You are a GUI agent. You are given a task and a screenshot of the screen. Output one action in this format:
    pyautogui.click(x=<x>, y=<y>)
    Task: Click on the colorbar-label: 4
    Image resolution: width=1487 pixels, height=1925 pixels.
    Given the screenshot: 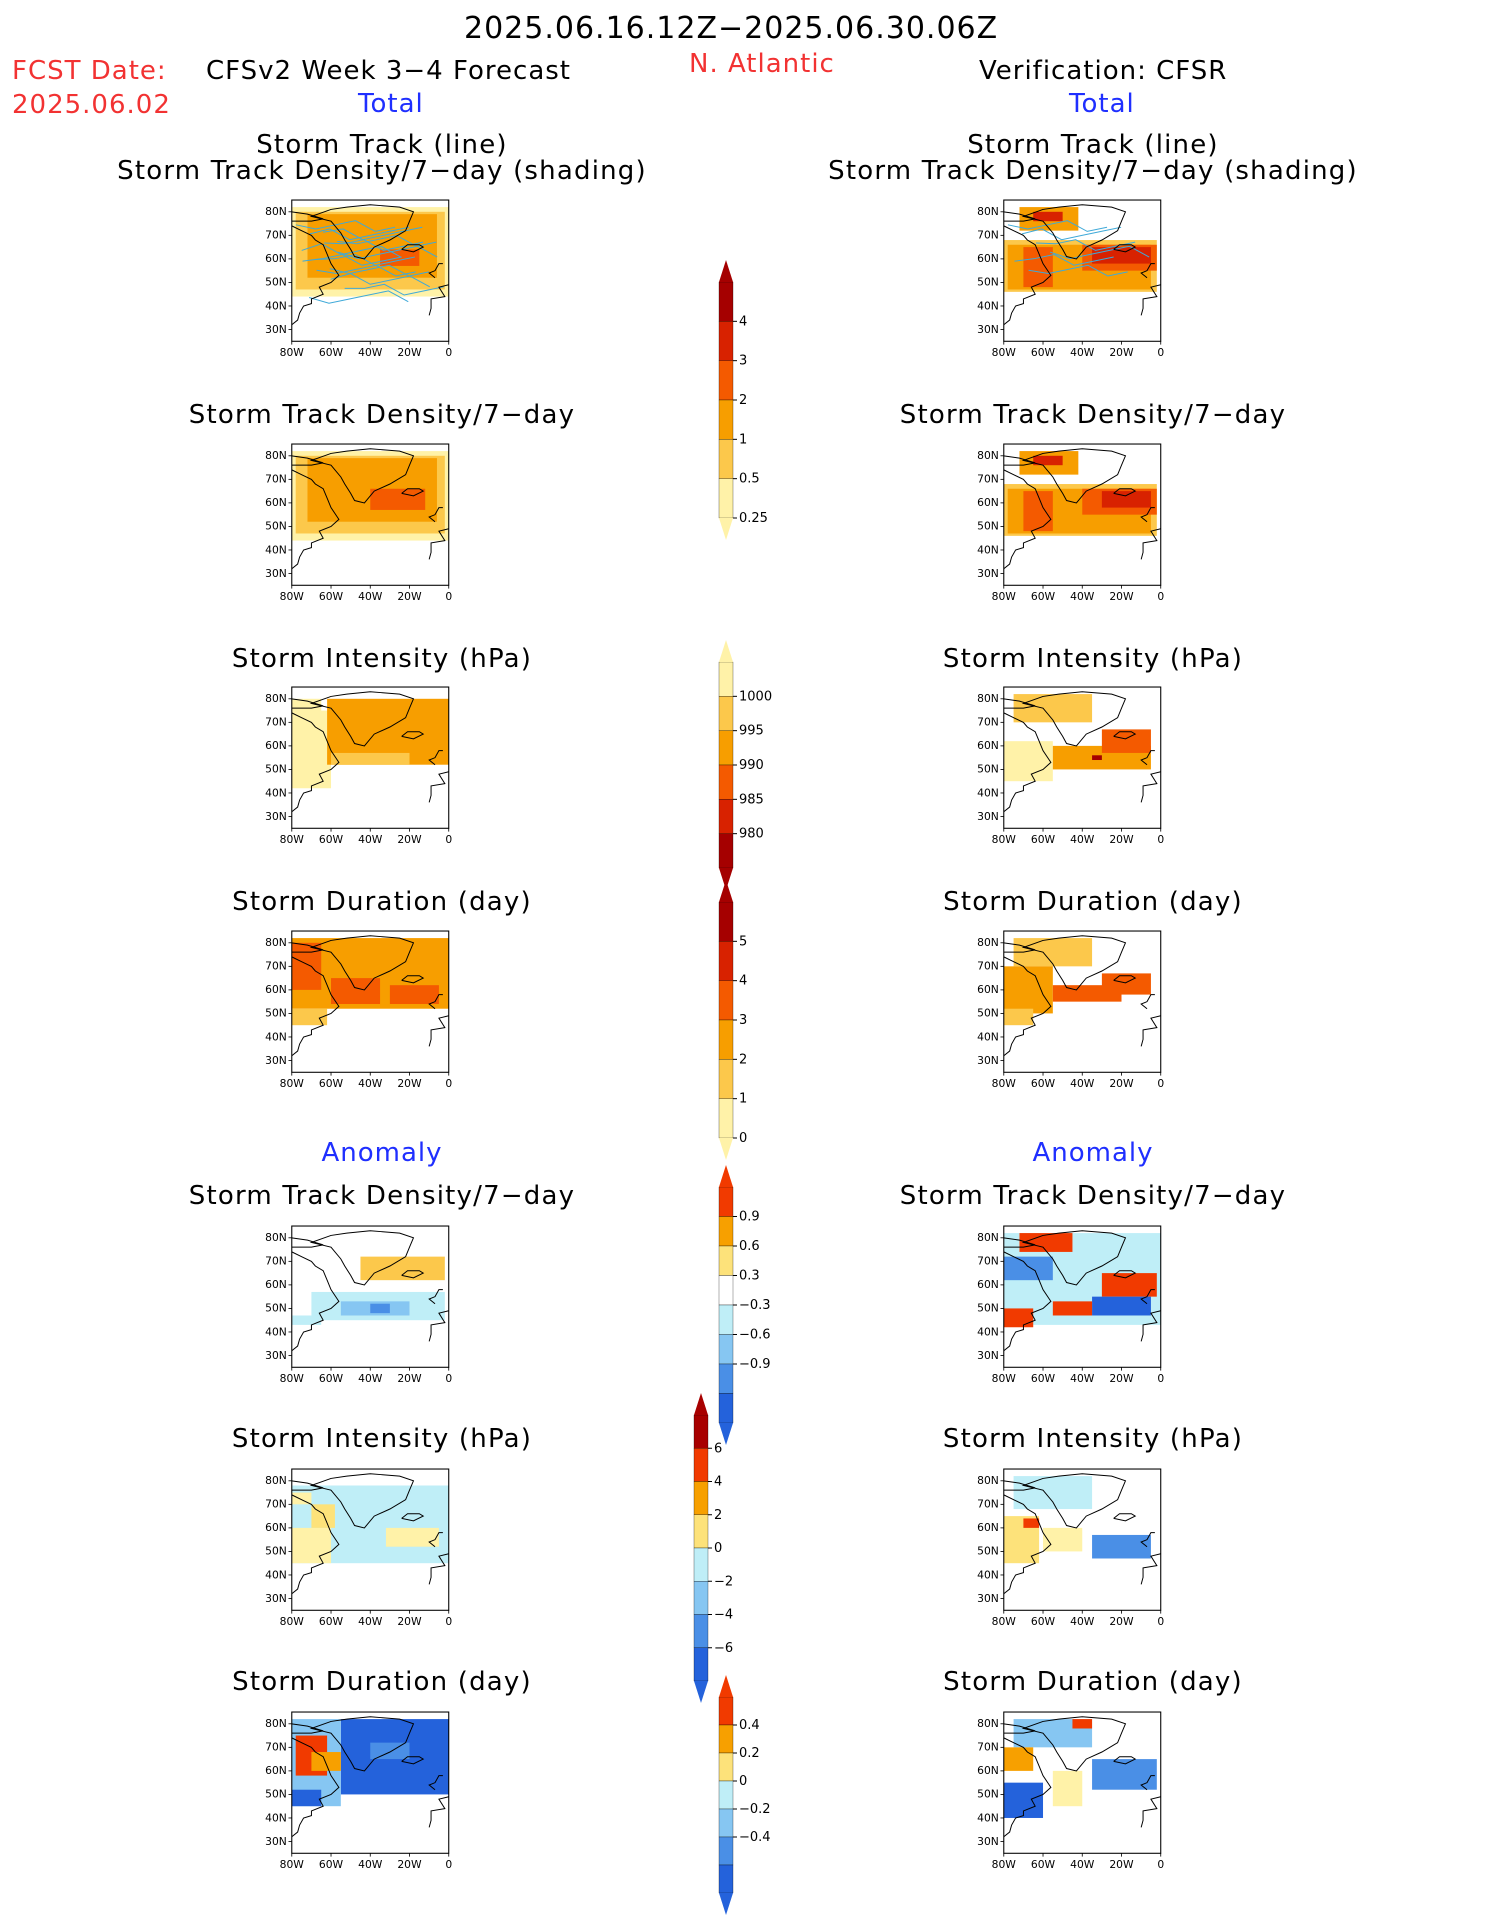 What is the action you would take?
    pyautogui.click(x=743, y=981)
    